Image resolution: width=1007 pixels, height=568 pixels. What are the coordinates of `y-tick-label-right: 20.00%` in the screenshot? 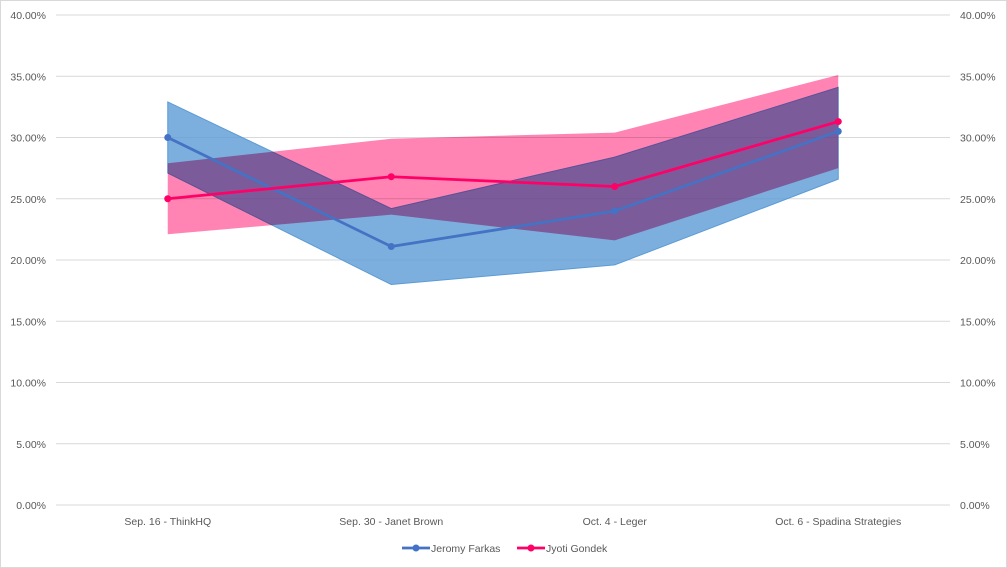 It's located at (978, 261).